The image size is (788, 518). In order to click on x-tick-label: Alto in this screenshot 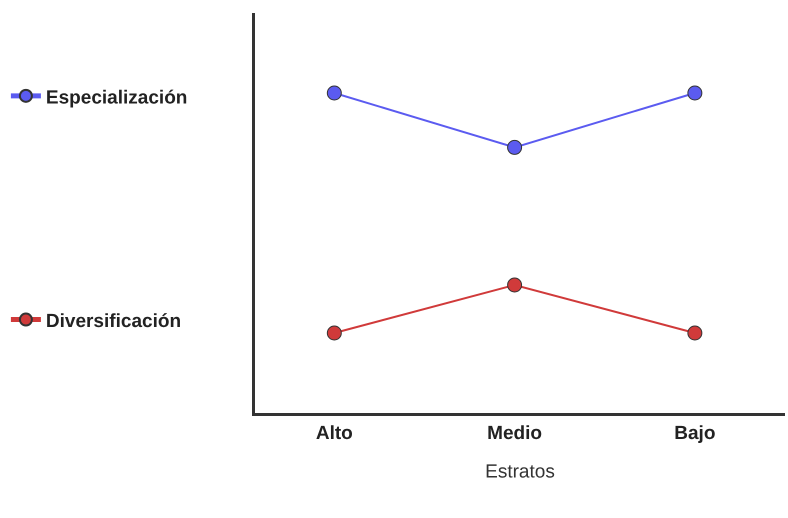, I will do `click(334, 433)`.